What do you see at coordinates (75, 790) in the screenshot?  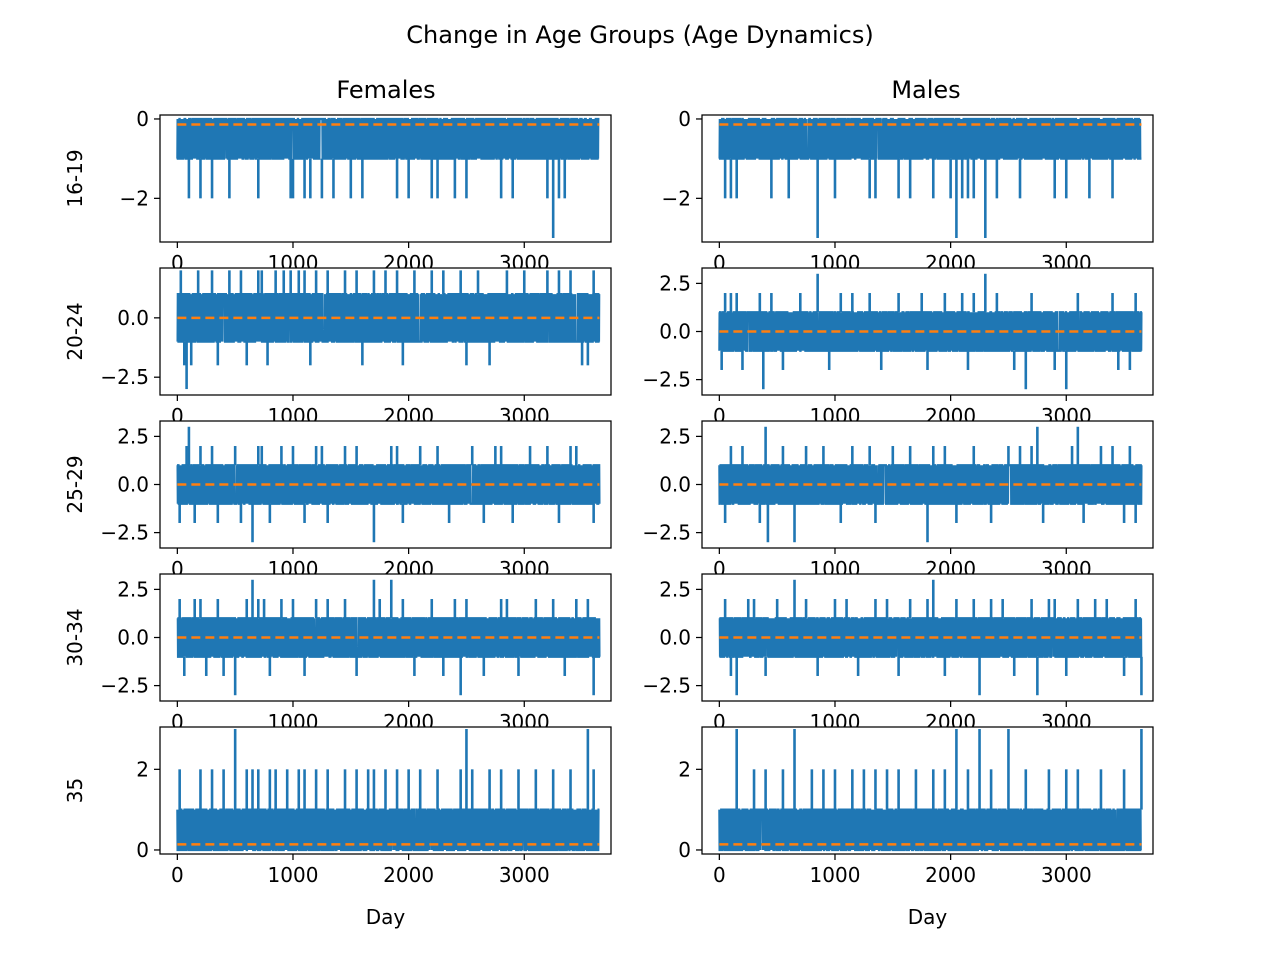 I see `row-label-35: 35` at bounding box center [75, 790].